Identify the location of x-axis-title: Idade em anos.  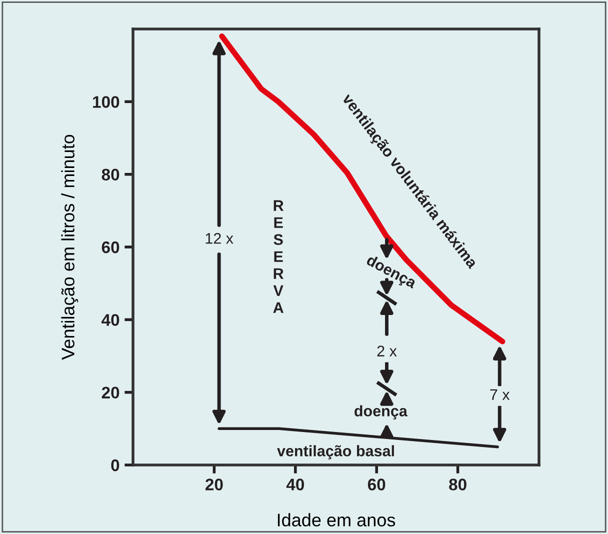
(337, 519).